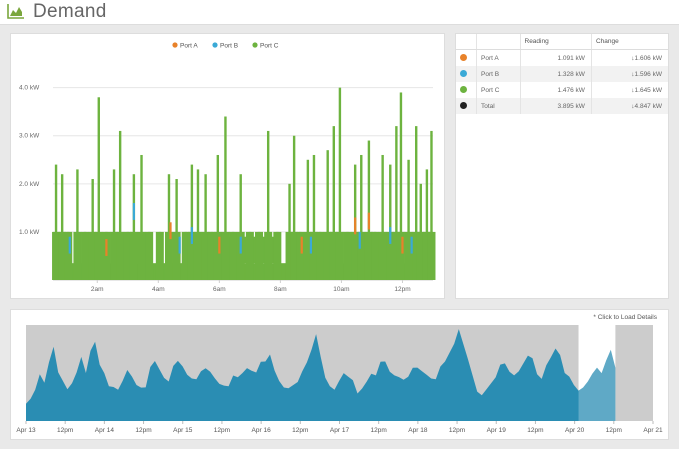 This screenshot has width=679, height=449. Describe the element at coordinates (625, 317) in the screenshot. I see `load-details-hint: * Click to Load Details` at that location.